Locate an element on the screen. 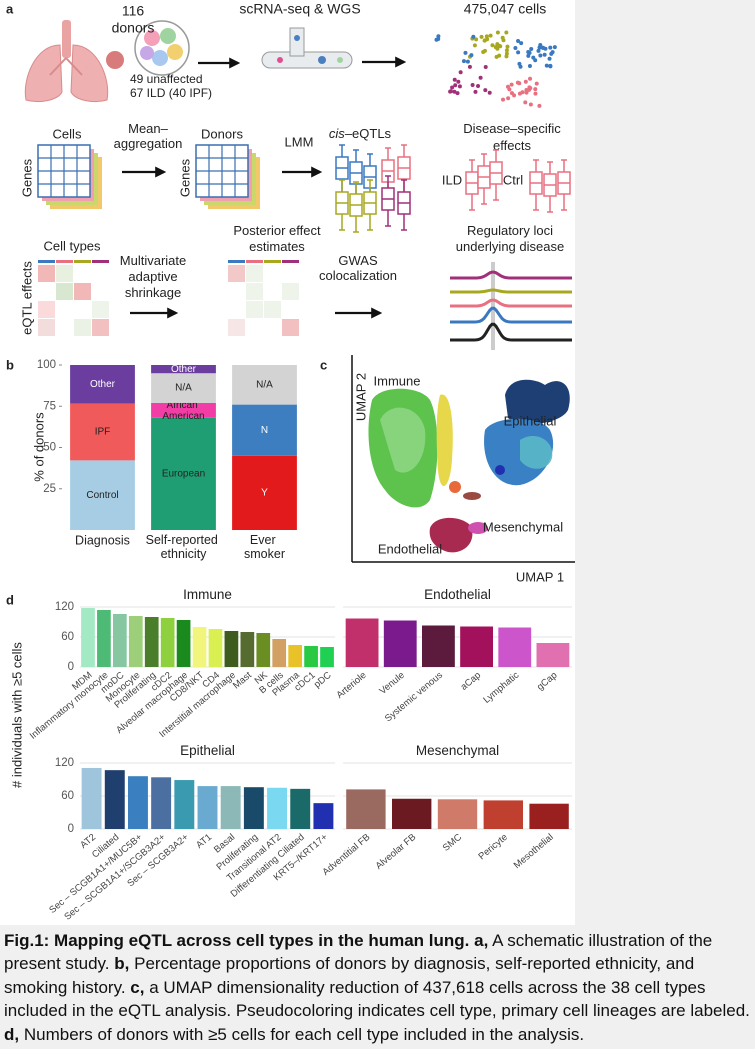 This screenshot has height=1049, width=755. text: Multivariate adaptive shrinkage is located at coordinates (153, 276).